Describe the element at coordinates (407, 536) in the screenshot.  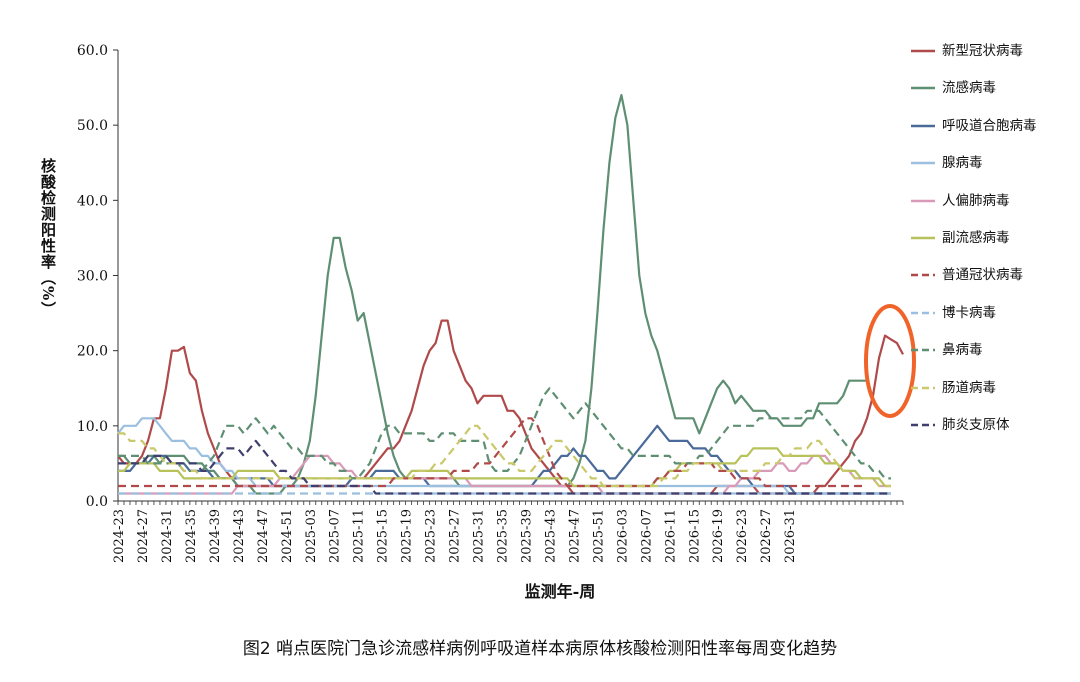
I see `x-tick-label: 2025-19` at that location.